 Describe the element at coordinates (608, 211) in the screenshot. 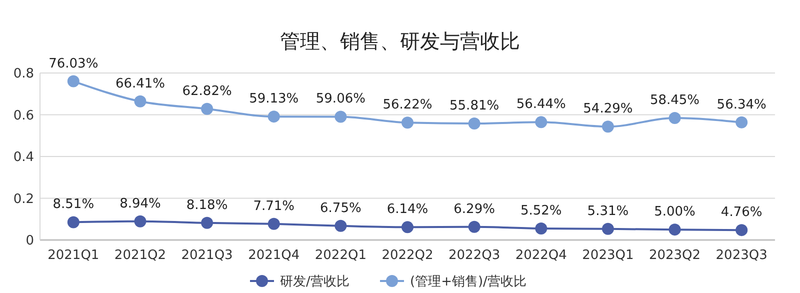

I see `data-label: 5.31%` at that location.